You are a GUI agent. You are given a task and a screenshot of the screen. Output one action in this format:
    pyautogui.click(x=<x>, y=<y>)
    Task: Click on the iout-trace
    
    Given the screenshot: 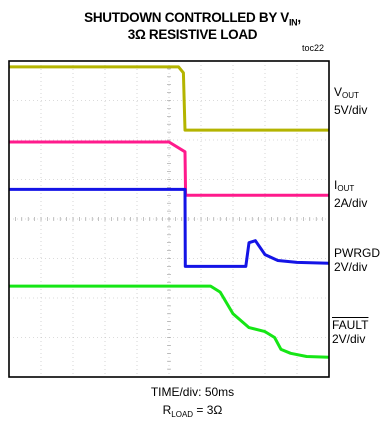 What is the action you would take?
    pyautogui.click(x=169, y=168)
    